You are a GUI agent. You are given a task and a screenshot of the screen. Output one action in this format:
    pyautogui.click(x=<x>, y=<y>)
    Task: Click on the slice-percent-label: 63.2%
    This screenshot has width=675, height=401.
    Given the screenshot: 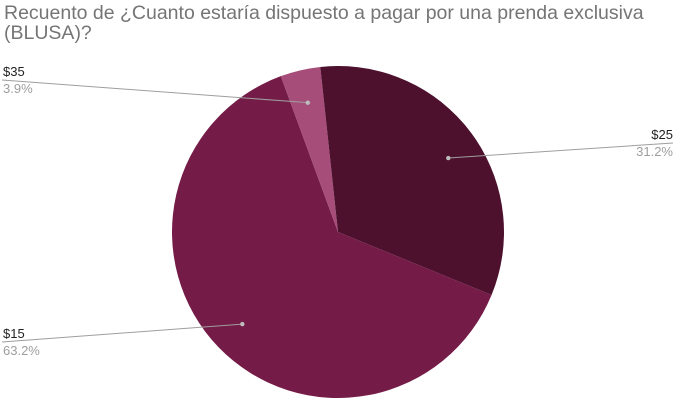 What is the action you would take?
    pyautogui.click(x=21, y=350)
    